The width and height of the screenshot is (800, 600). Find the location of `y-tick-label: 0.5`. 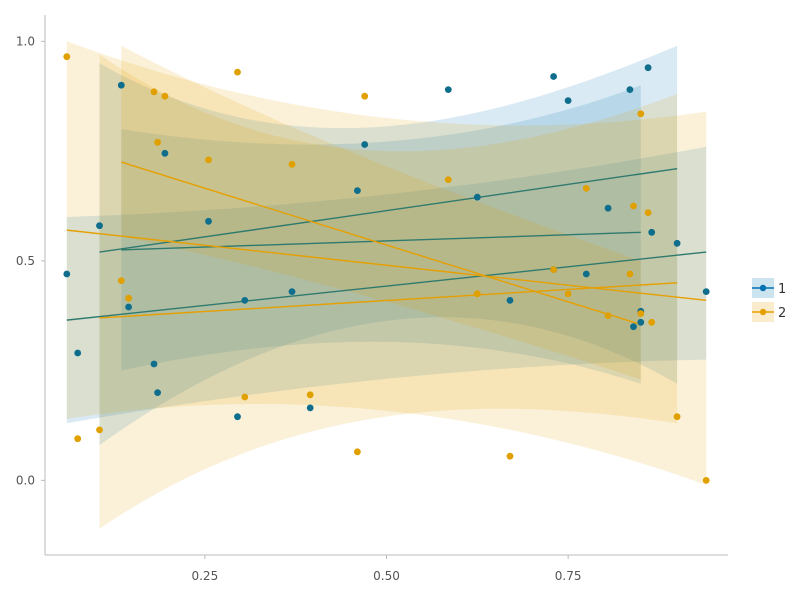

y-tick-label: 0.5 is located at coordinates (25, 261).